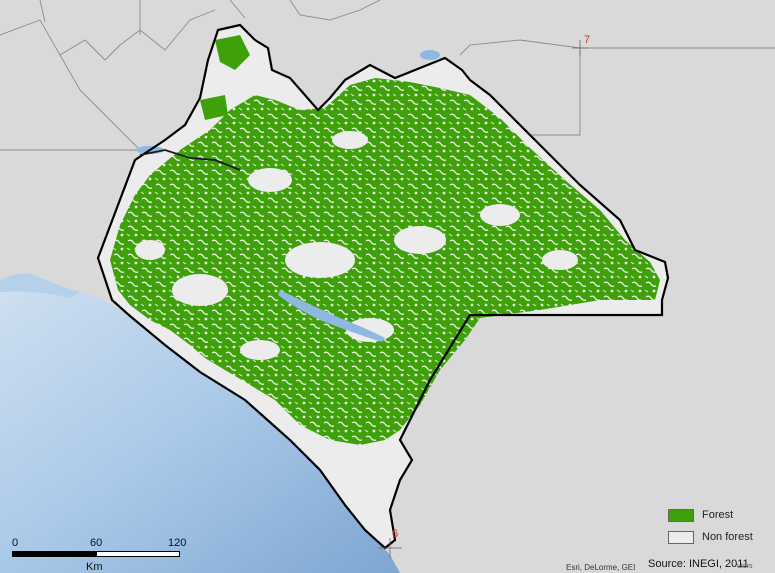 The height and width of the screenshot is (573, 775). Describe the element at coordinates (40, 285) in the screenshot. I see `lagoon` at that location.